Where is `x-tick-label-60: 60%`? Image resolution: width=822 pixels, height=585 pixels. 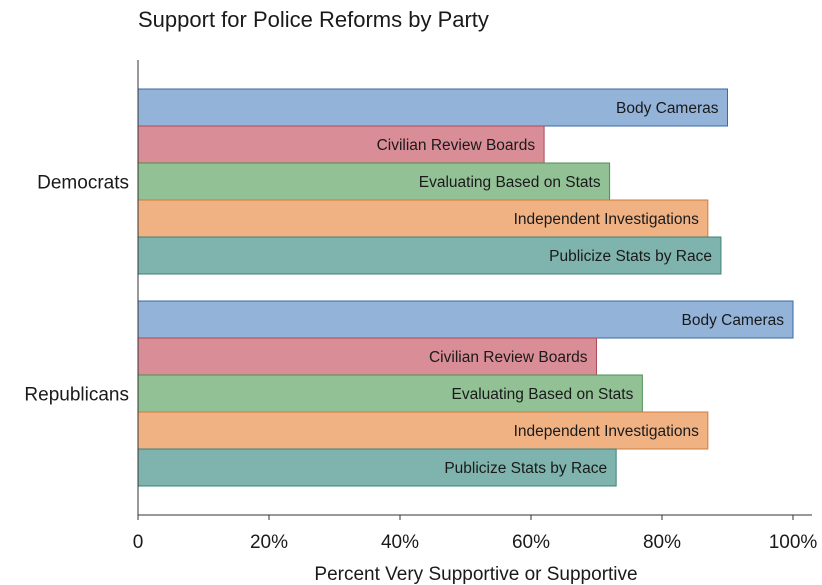
x-tick-label-60: 60% is located at coordinates (531, 542).